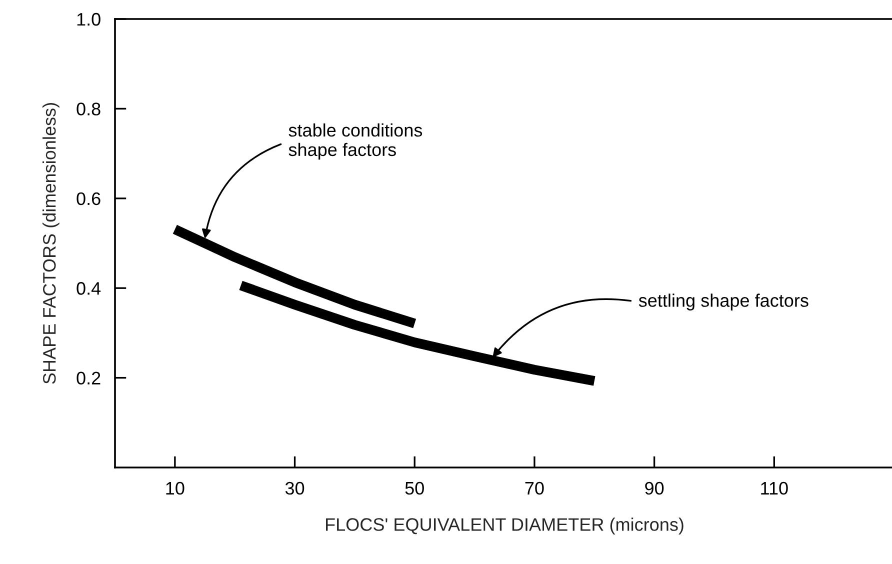 The height and width of the screenshot is (564, 892). What do you see at coordinates (175, 488) in the screenshot?
I see `x-tick-label: 10` at bounding box center [175, 488].